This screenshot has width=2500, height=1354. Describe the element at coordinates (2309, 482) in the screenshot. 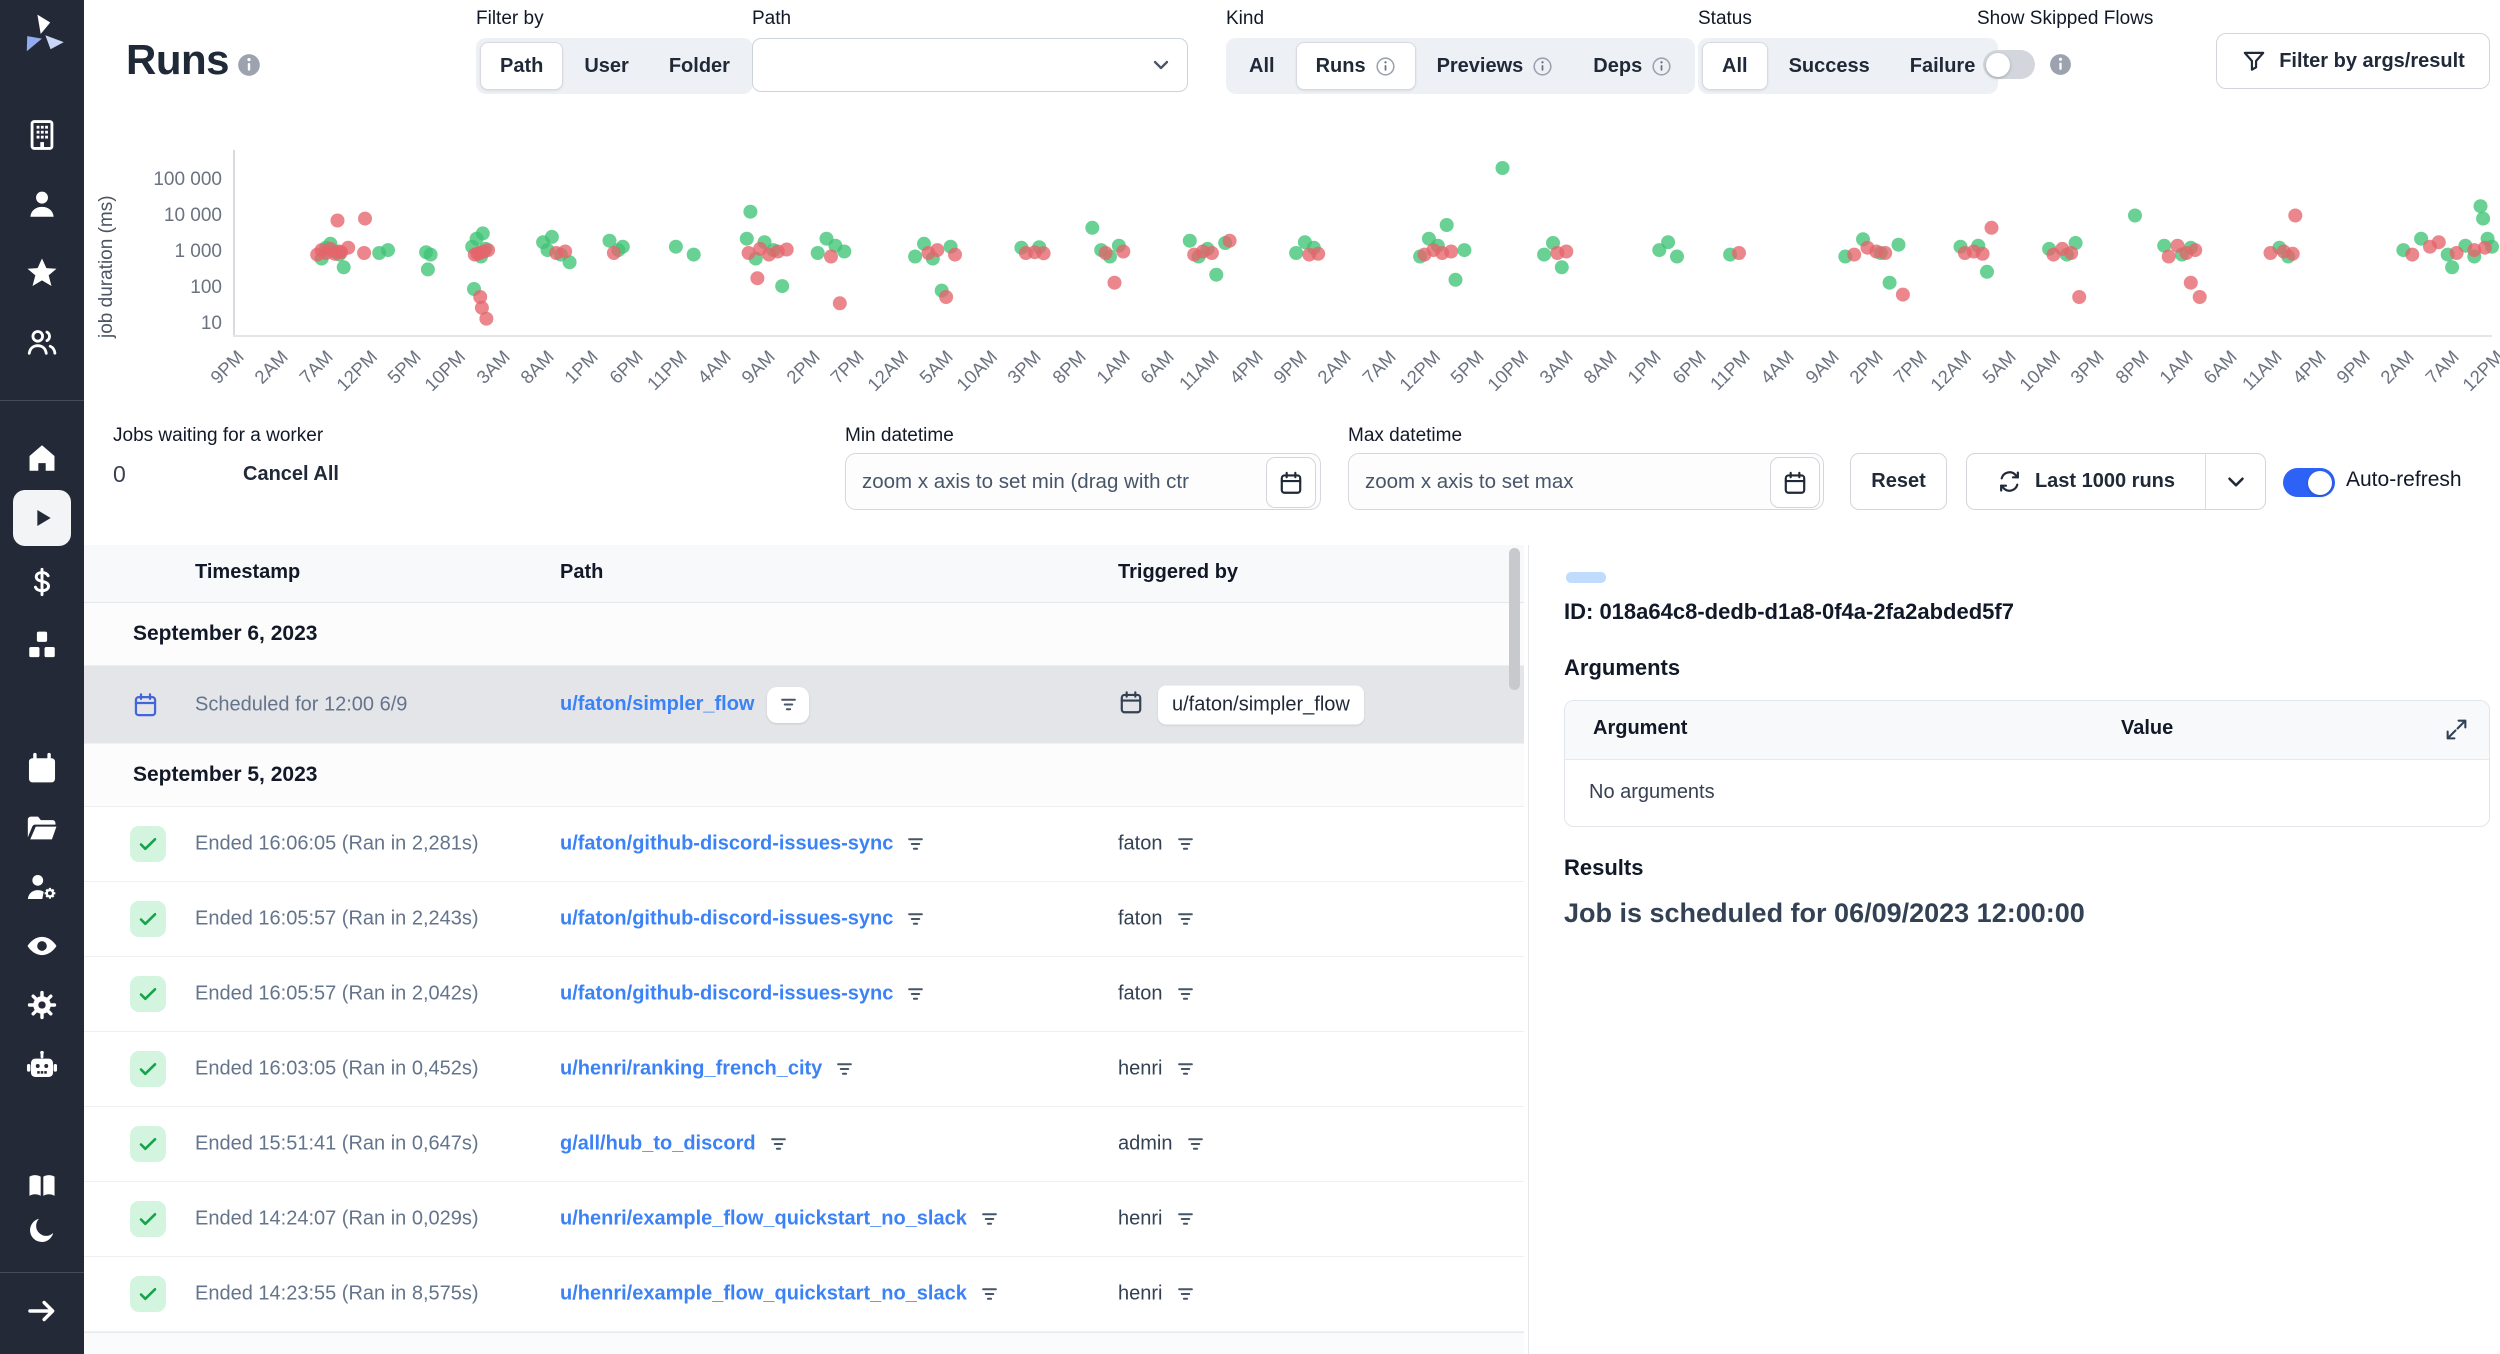

I see `auto-refresh-toggle` at that location.